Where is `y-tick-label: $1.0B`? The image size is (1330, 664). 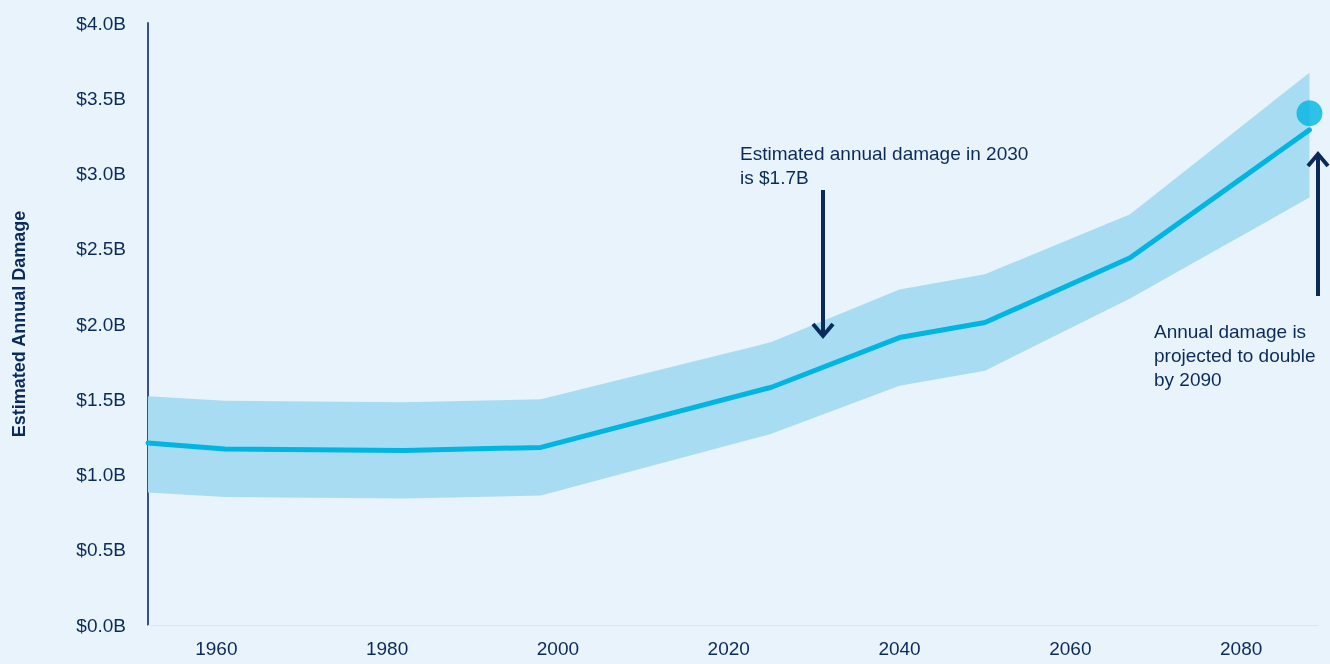
y-tick-label: $1.0B is located at coordinates (101, 474).